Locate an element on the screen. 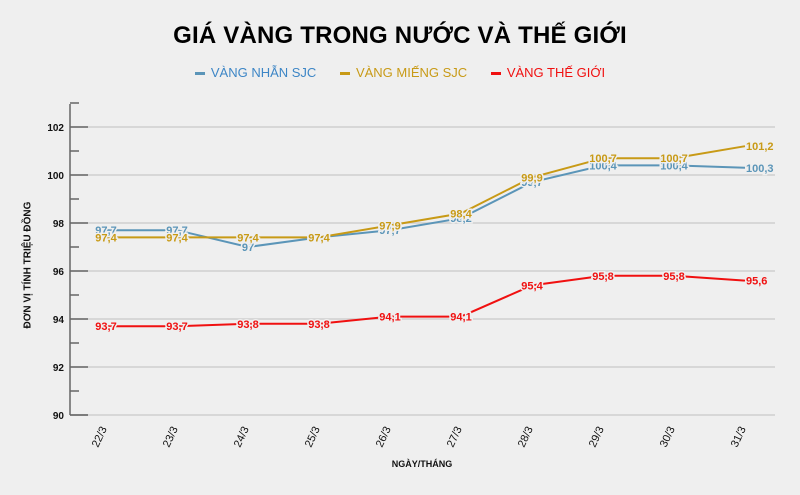  x-tick-label: 25/3 is located at coordinates (313, 437).